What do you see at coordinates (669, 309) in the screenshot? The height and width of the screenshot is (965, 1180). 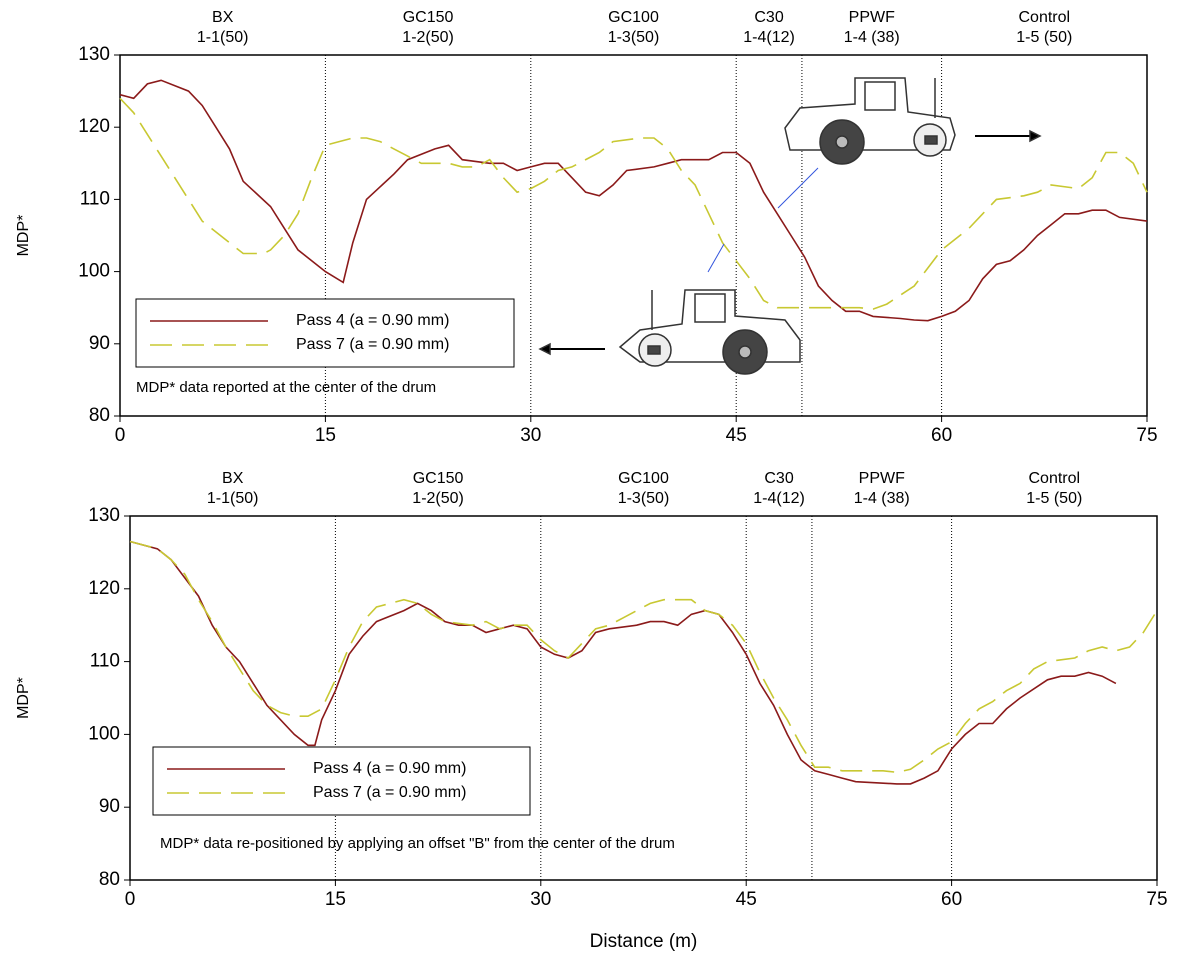 I see `compactor-left` at bounding box center [669, 309].